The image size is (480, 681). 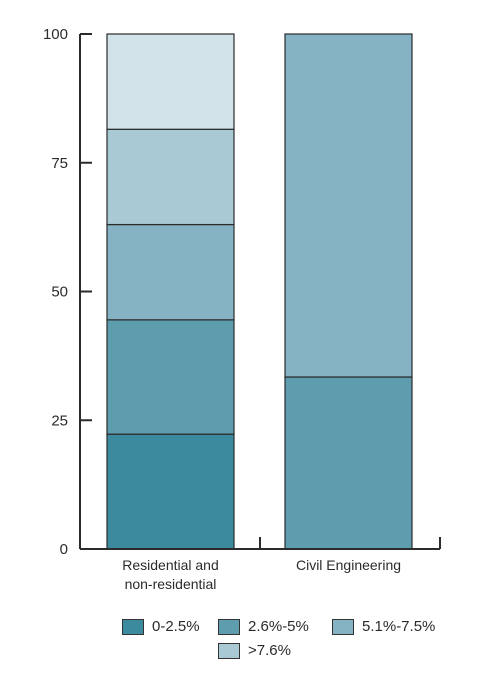 What do you see at coordinates (59, 163) in the screenshot?
I see `y-tick-label-3: 75` at bounding box center [59, 163].